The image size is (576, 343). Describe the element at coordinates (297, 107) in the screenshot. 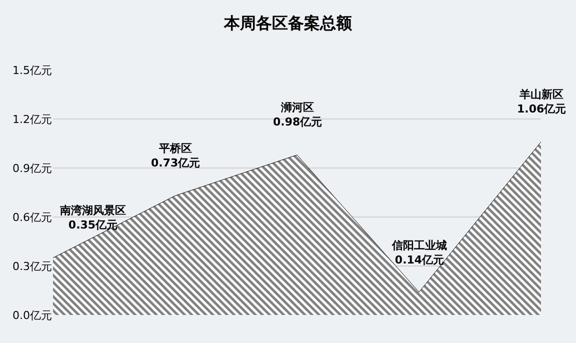

I see `x-tick-label: 浉河区` at that location.